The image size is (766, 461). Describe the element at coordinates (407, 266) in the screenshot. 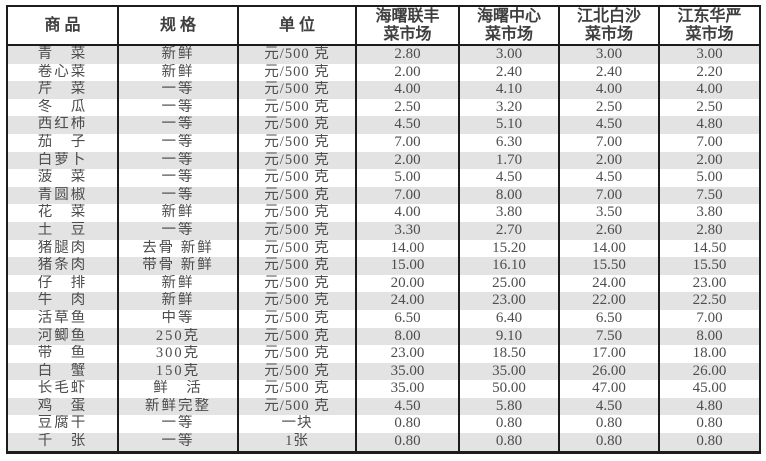

I see `price-cell-m1: 15.00` at that location.